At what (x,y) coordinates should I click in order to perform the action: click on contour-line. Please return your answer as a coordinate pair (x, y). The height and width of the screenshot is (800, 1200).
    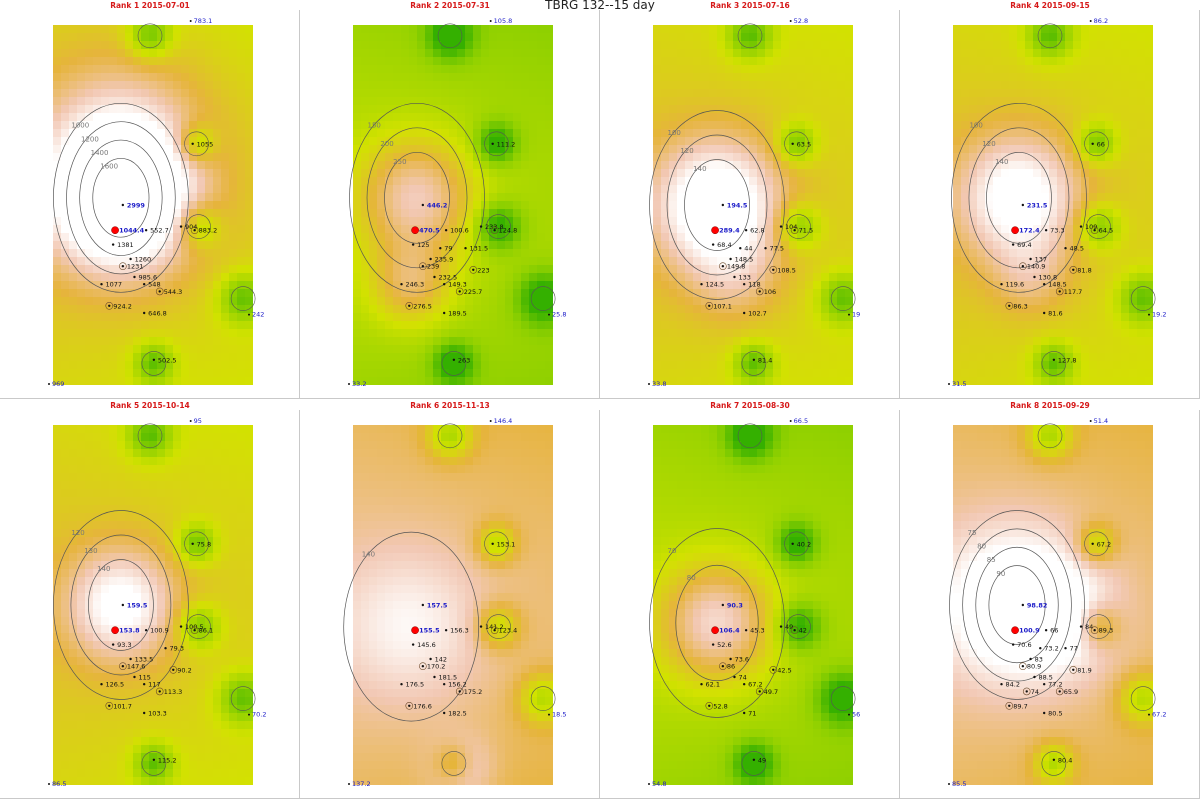
    Looking at the image, I should click on (754, 363).